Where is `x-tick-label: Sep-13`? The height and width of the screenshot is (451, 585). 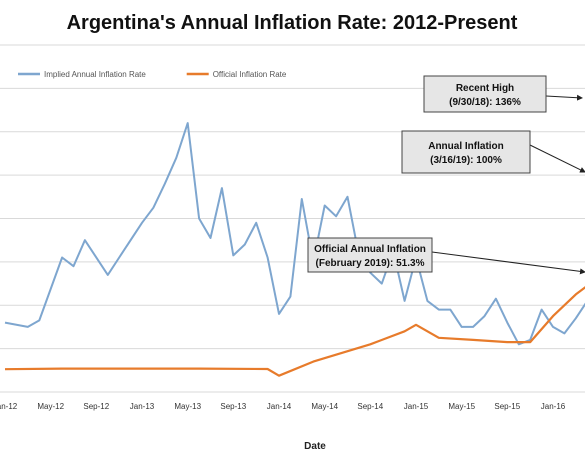 x-tick-label: Sep-13 is located at coordinates (233, 406).